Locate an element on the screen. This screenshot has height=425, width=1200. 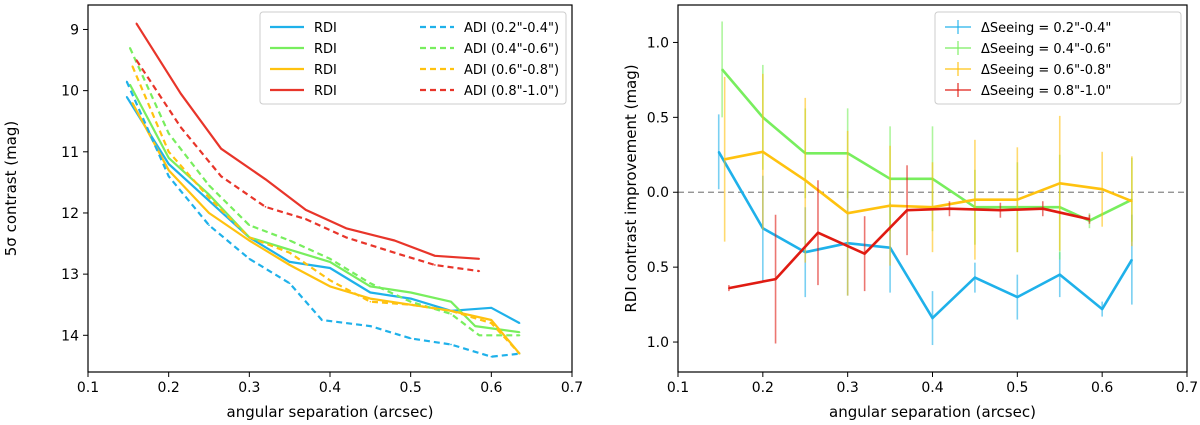
y-tick-label: 13 is located at coordinates (70, 275).